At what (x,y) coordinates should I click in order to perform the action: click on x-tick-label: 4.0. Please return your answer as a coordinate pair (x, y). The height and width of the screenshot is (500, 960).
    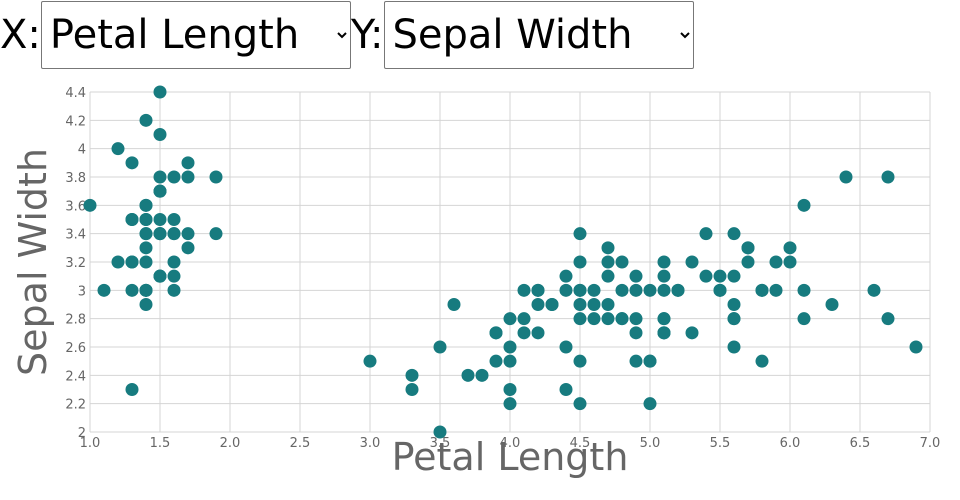
    Looking at the image, I should click on (510, 443).